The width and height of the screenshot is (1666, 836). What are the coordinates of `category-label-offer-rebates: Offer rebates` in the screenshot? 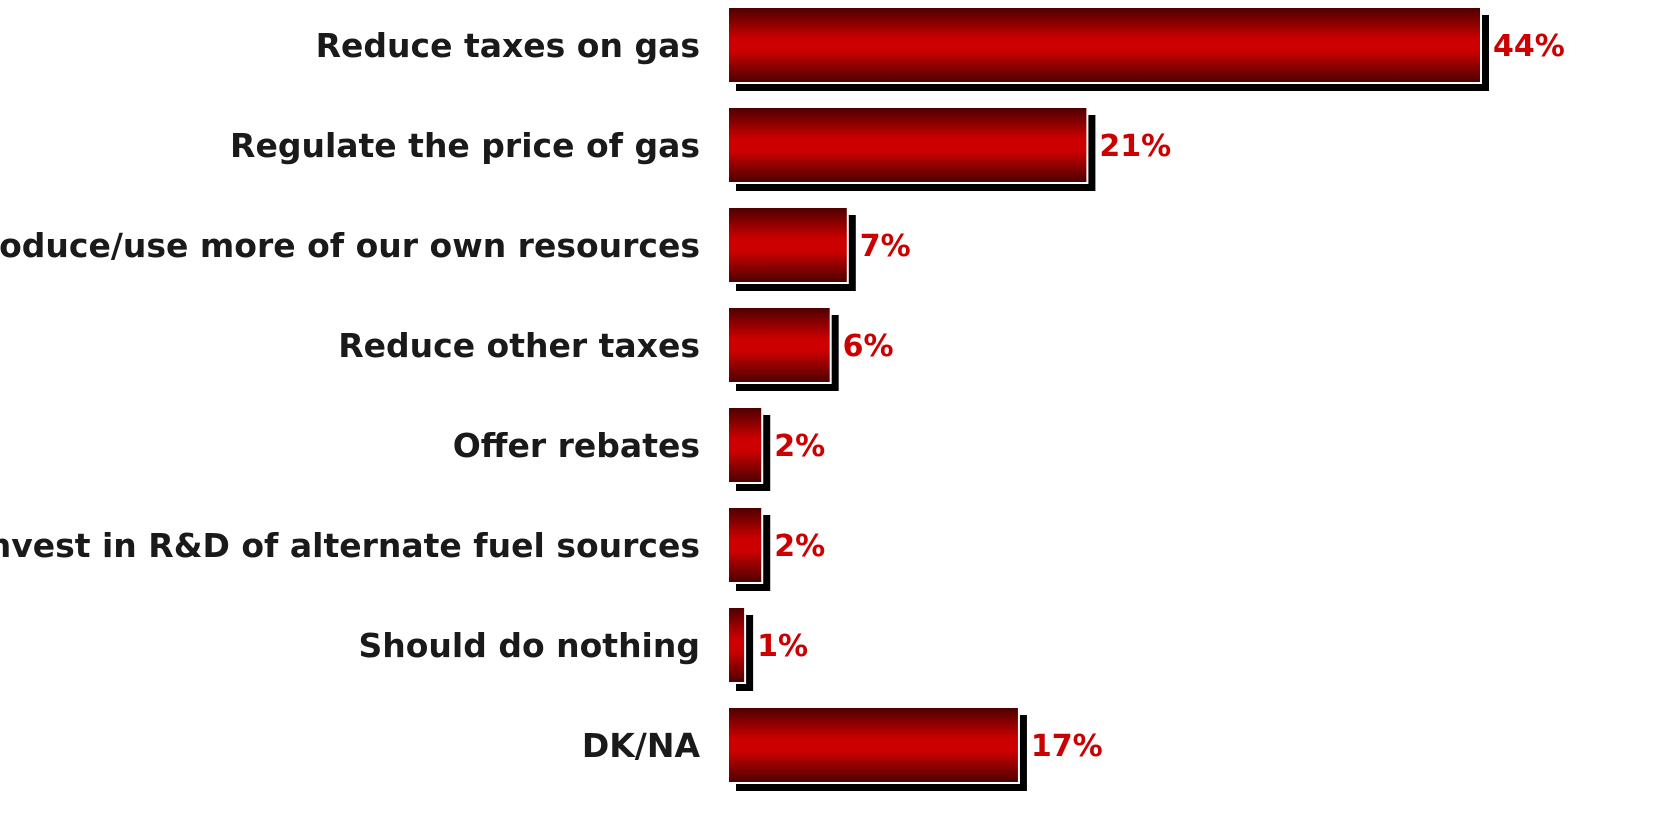 It's located at (576, 445).